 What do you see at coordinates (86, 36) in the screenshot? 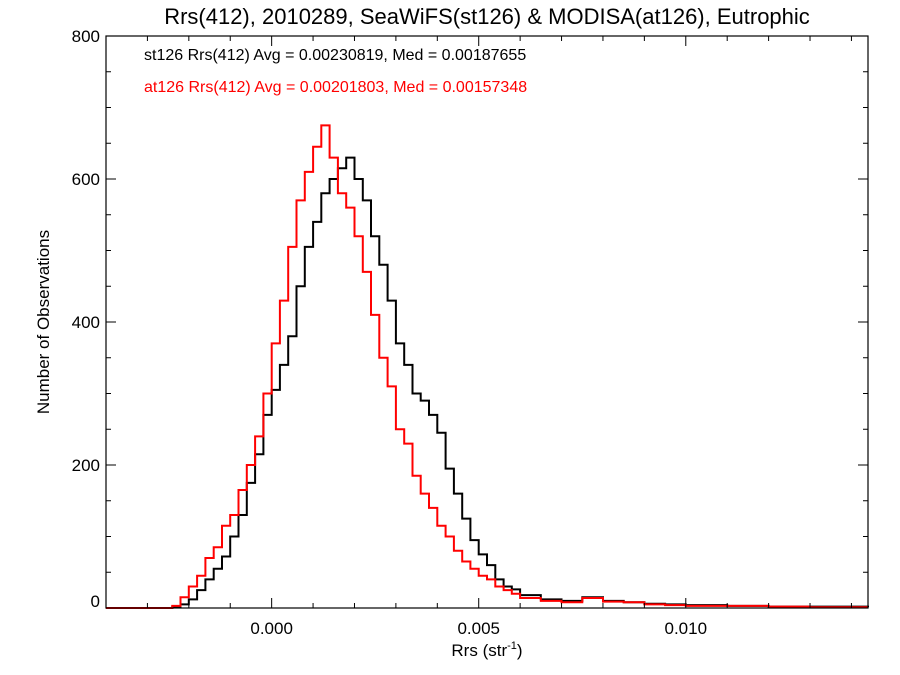
I see `y-tick-label: 800` at bounding box center [86, 36].